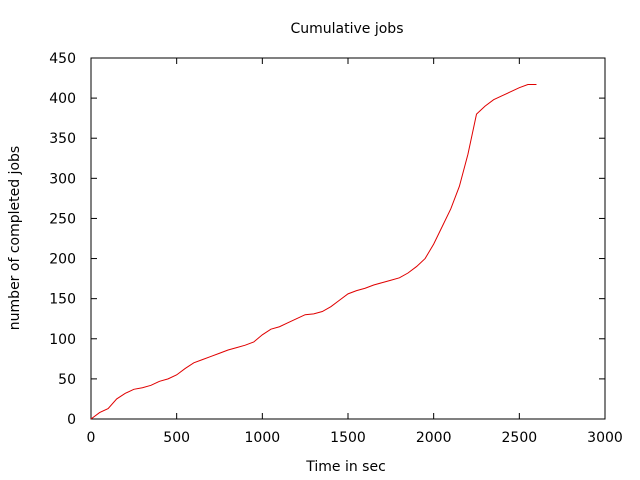  What do you see at coordinates (62, 219) in the screenshot?
I see `y-tick-label: 250` at bounding box center [62, 219].